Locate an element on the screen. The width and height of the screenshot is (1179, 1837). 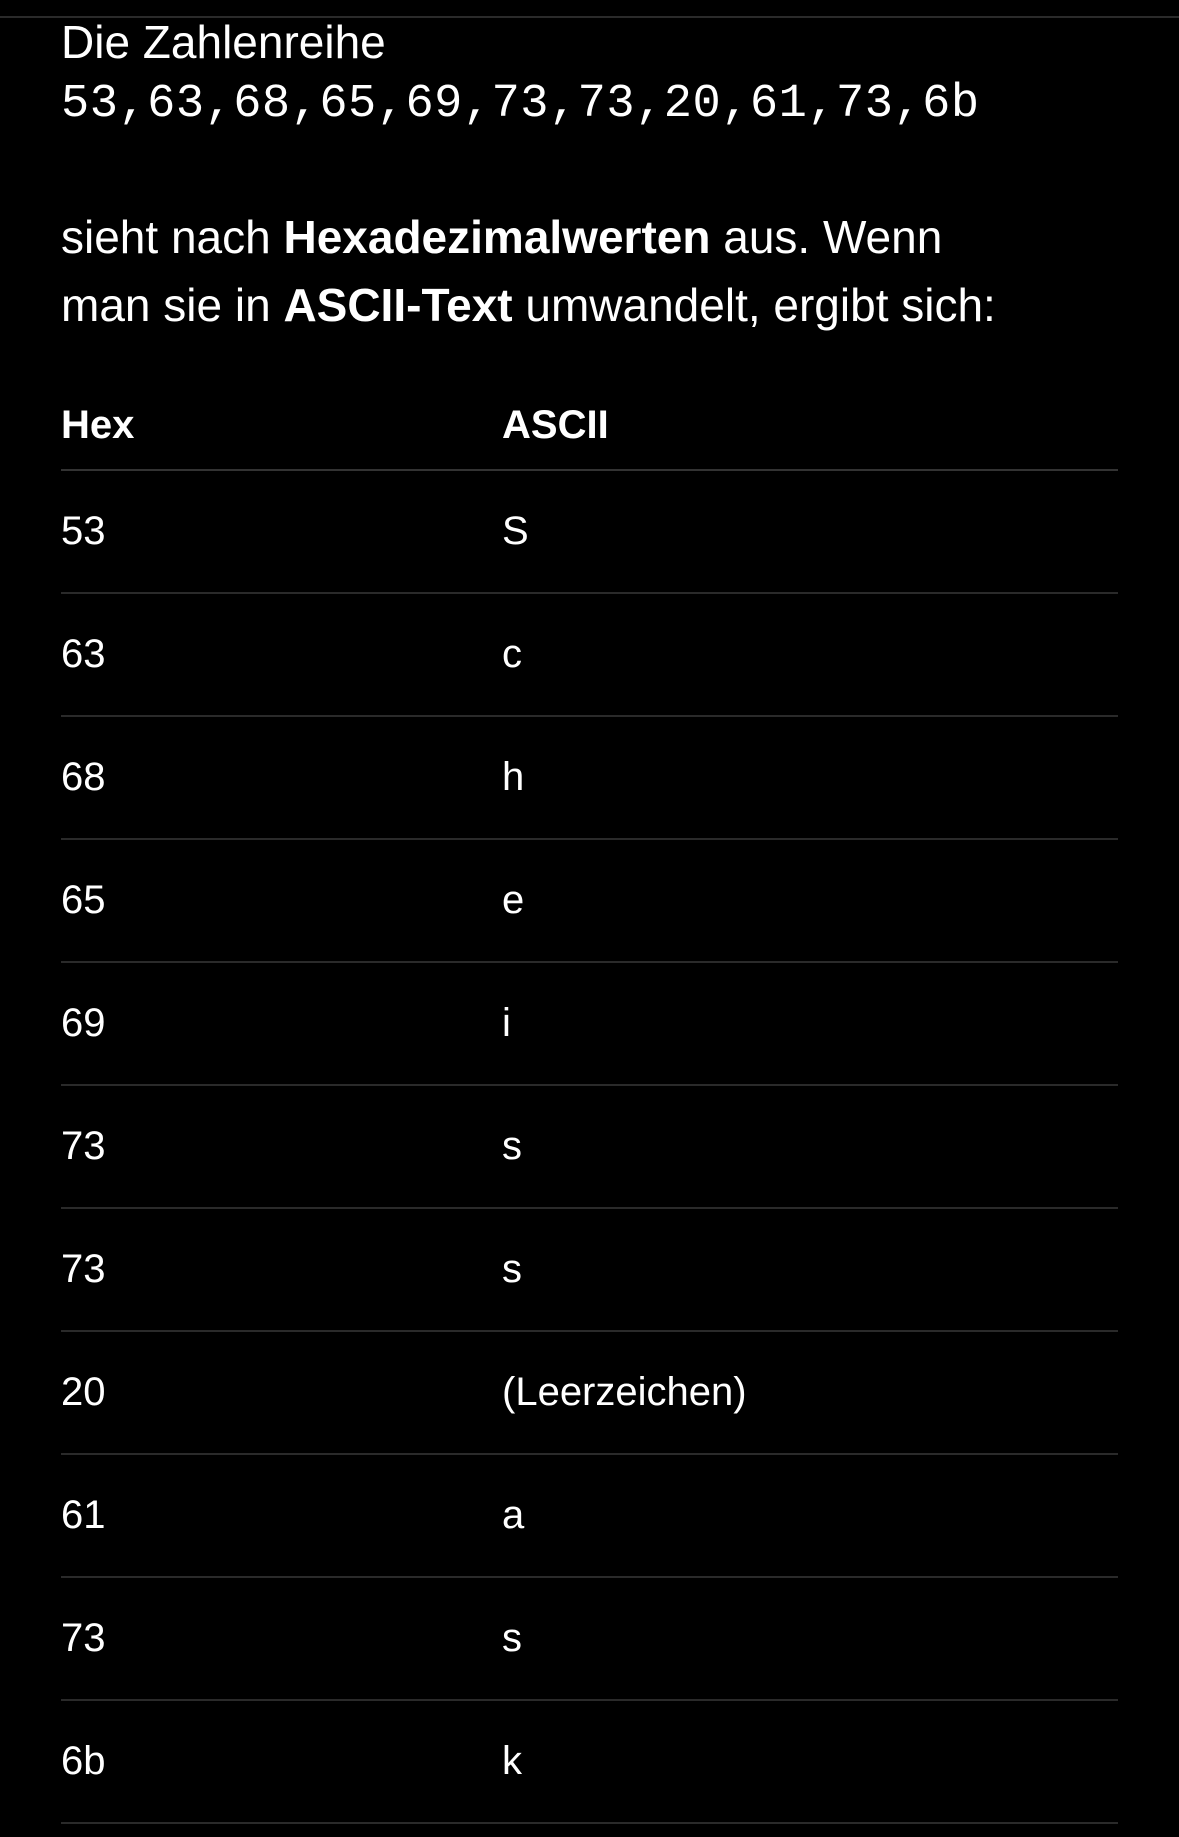
hex-cell: 61 is located at coordinates (281, 1516).